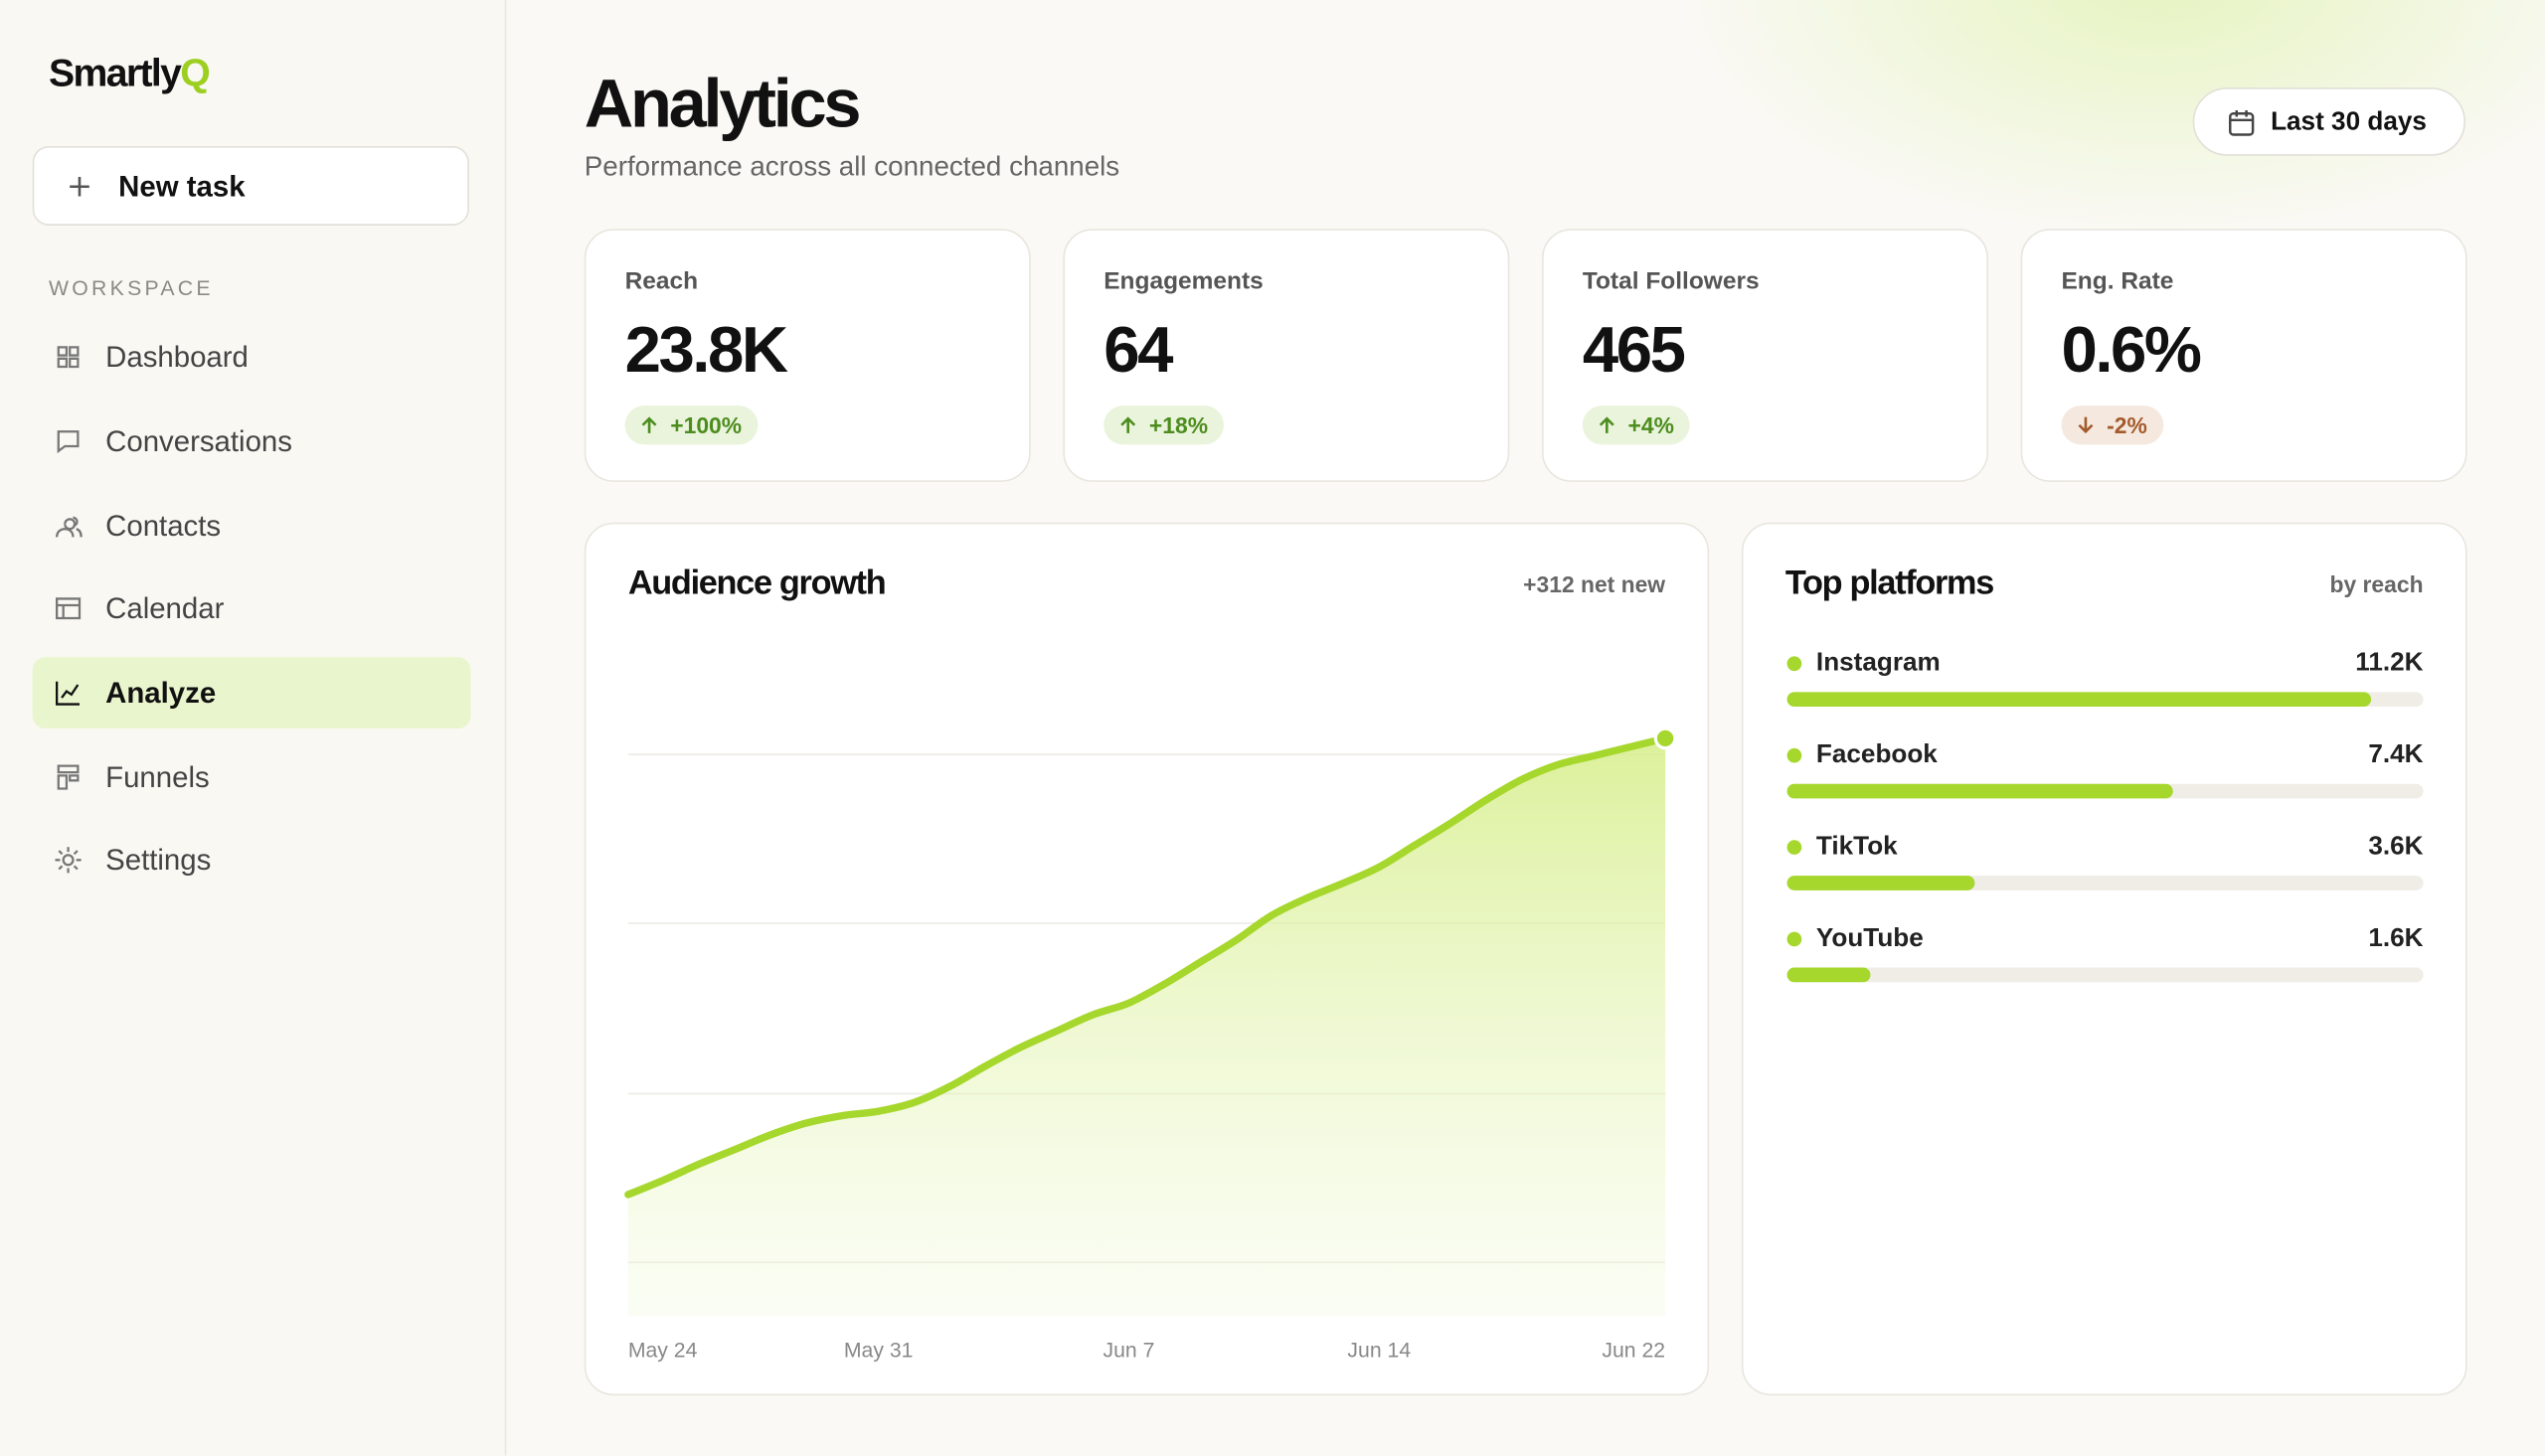  Describe the element at coordinates (1379, 1351) in the screenshot. I see `x-tick-label: Jun 14` at that location.